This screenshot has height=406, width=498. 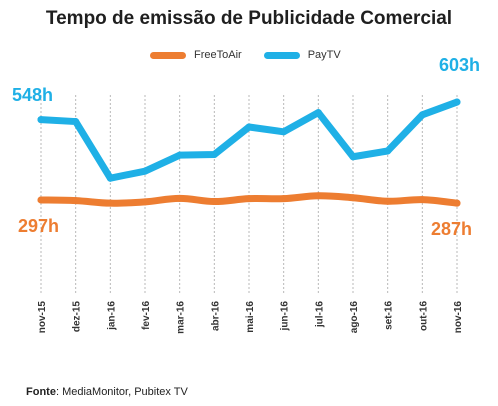 What do you see at coordinates (111, 316) in the screenshot?
I see `x-tick-label-jan-16: jan-16` at bounding box center [111, 316].